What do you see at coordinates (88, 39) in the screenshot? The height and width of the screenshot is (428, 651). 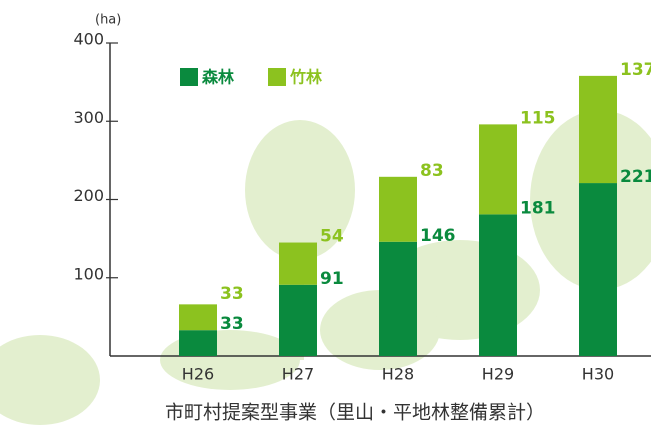 I see `y-tick-label: 400` at bounding box center [88, 39].